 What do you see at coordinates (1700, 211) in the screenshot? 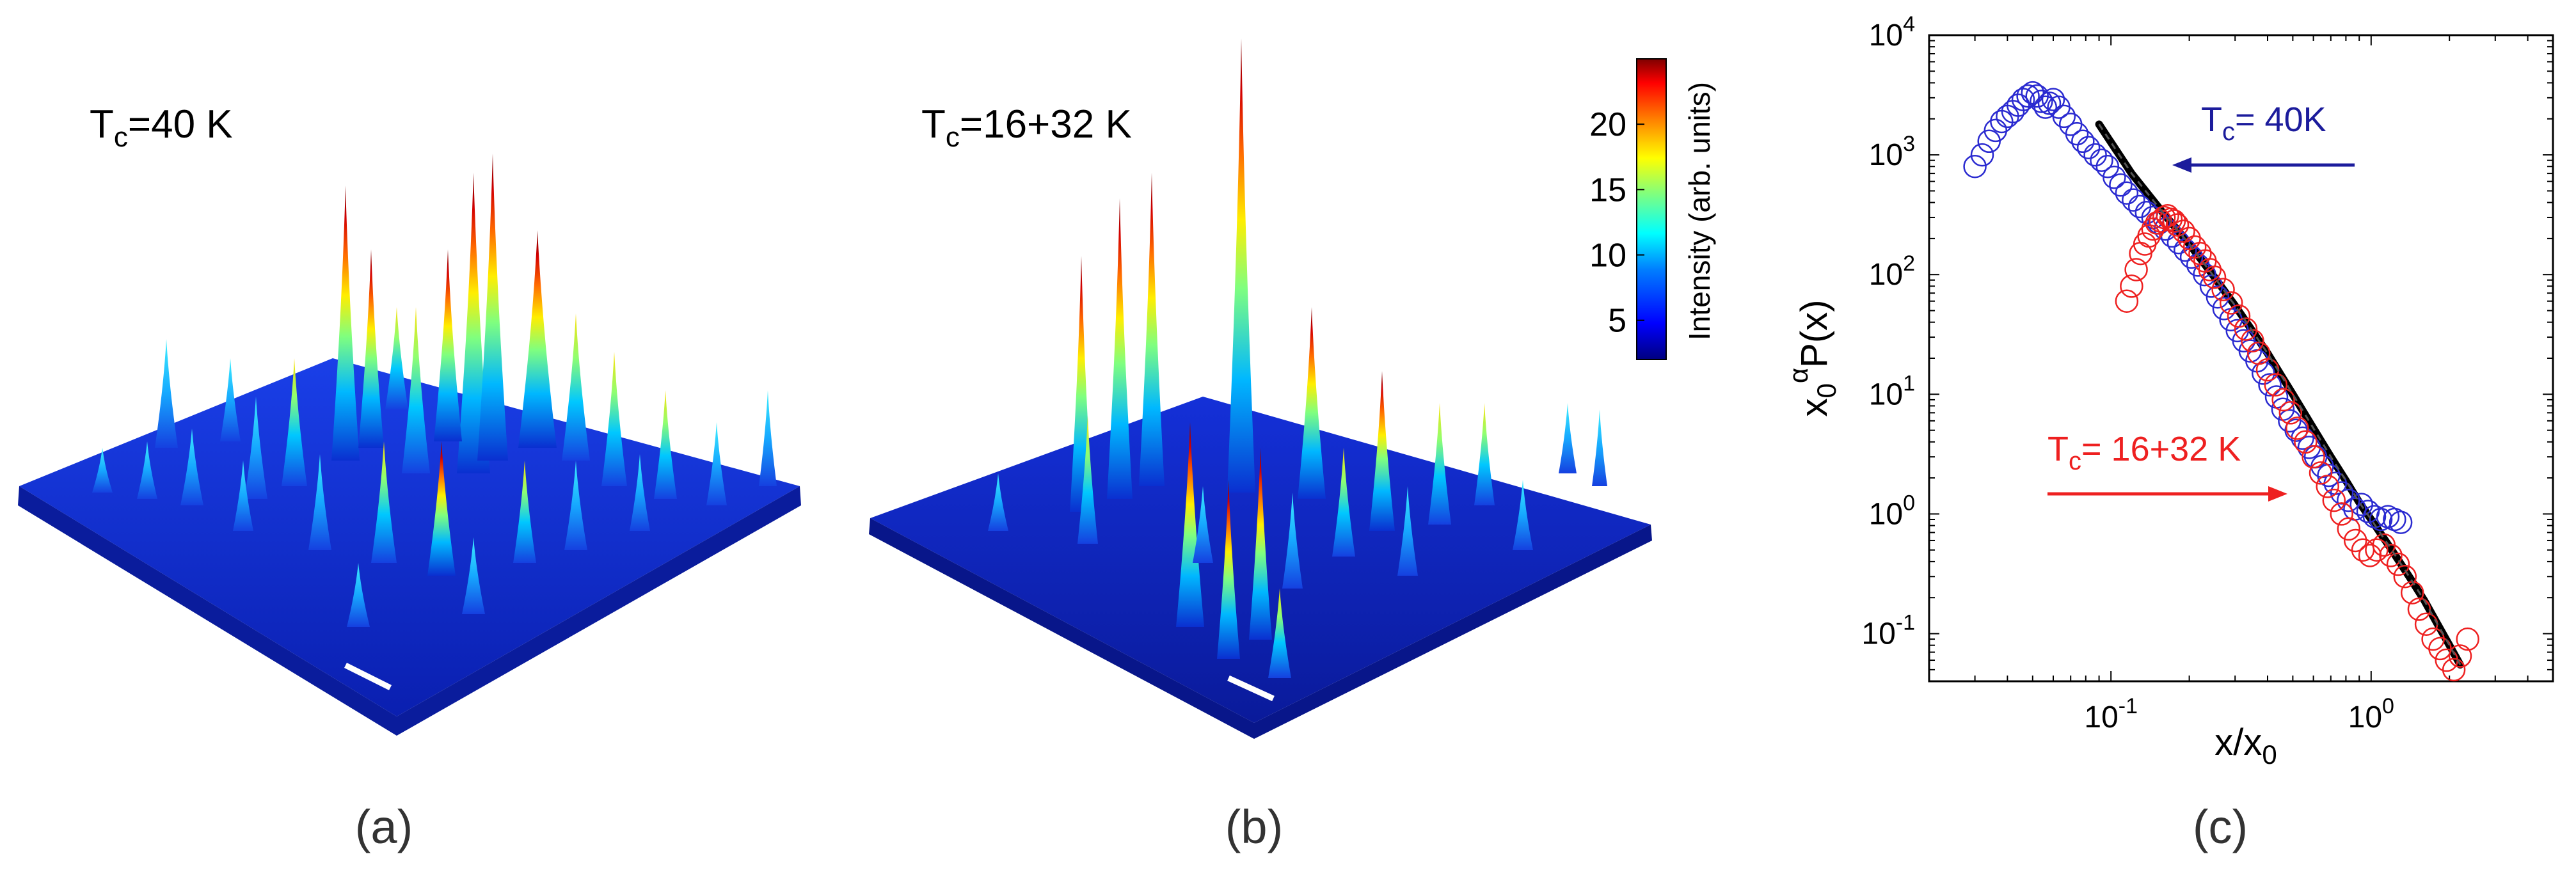
I see `colorbar-label: Intensity (arb. units)` at bounding box center [1700, 211].